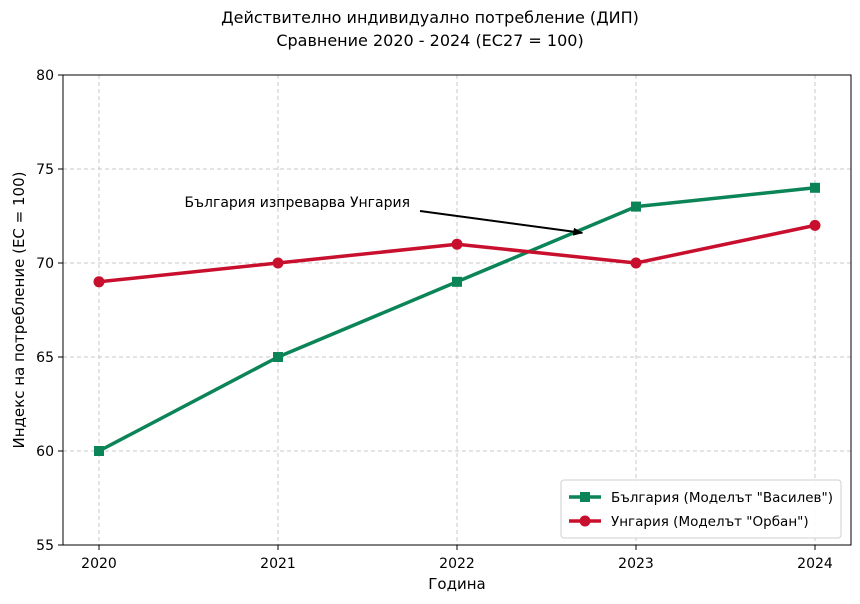  Describe the element at coordinates (430, 40) in the screenshot. I see `chart-subtitle: Сравнение 2020 - 2024 (ЕС27 = 100)` at that location.